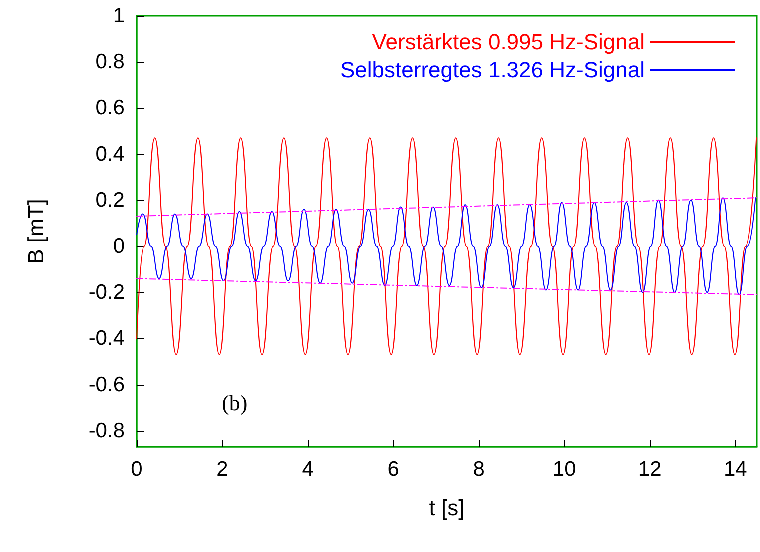  What do you see at coordinates (110, 200) in the screenshot?
I see `y-tick-label: 0.2` at bounding box center [110, 200].